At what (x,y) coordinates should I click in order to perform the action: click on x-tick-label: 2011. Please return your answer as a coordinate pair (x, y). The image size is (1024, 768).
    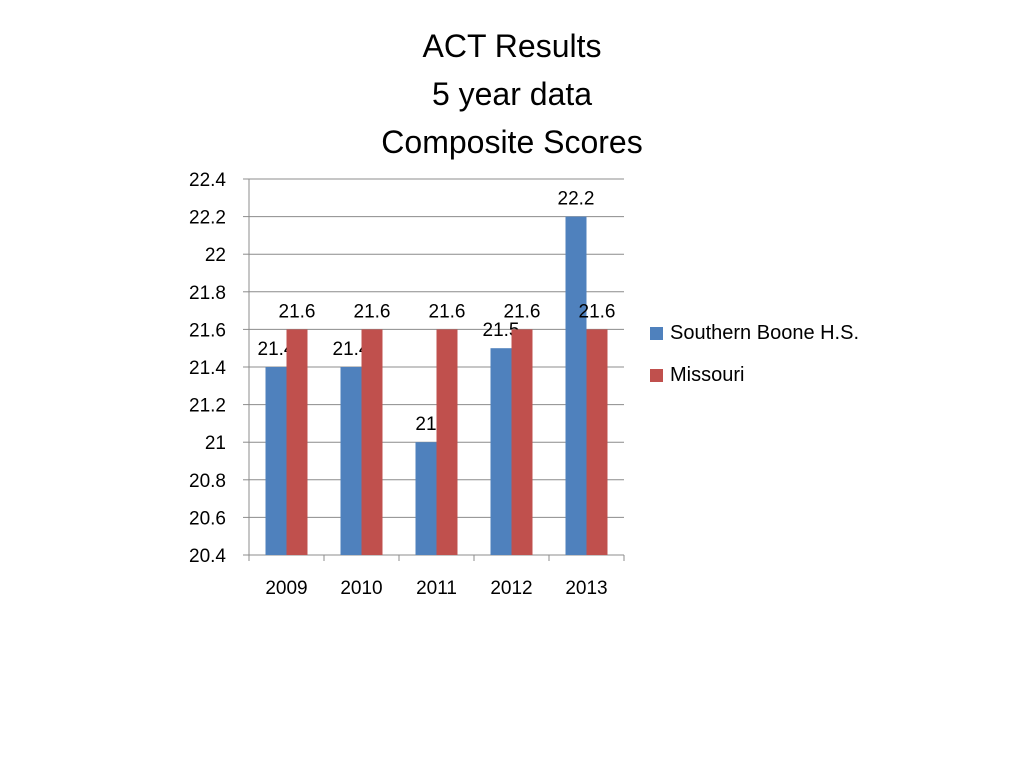
    Looking at the image, I should click on (436, 588).